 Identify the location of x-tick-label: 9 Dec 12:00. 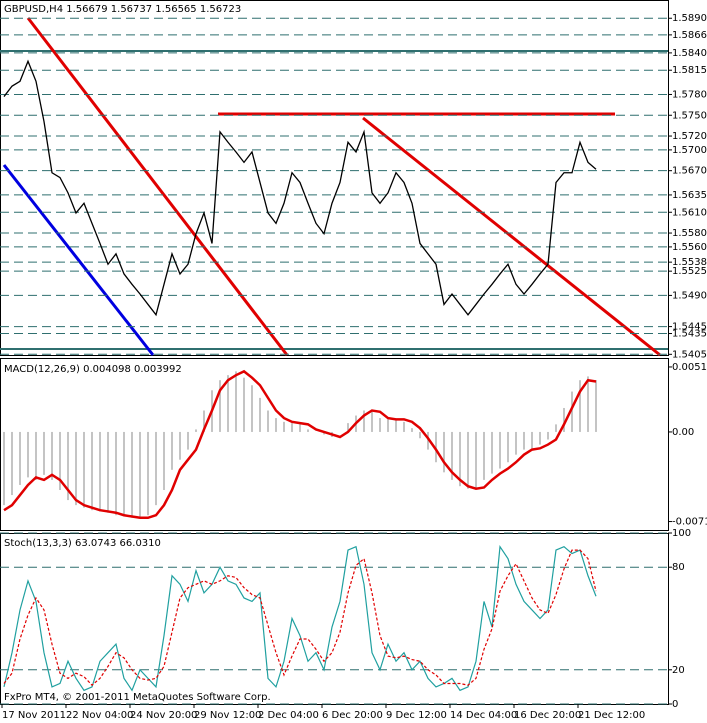
(416, 715).